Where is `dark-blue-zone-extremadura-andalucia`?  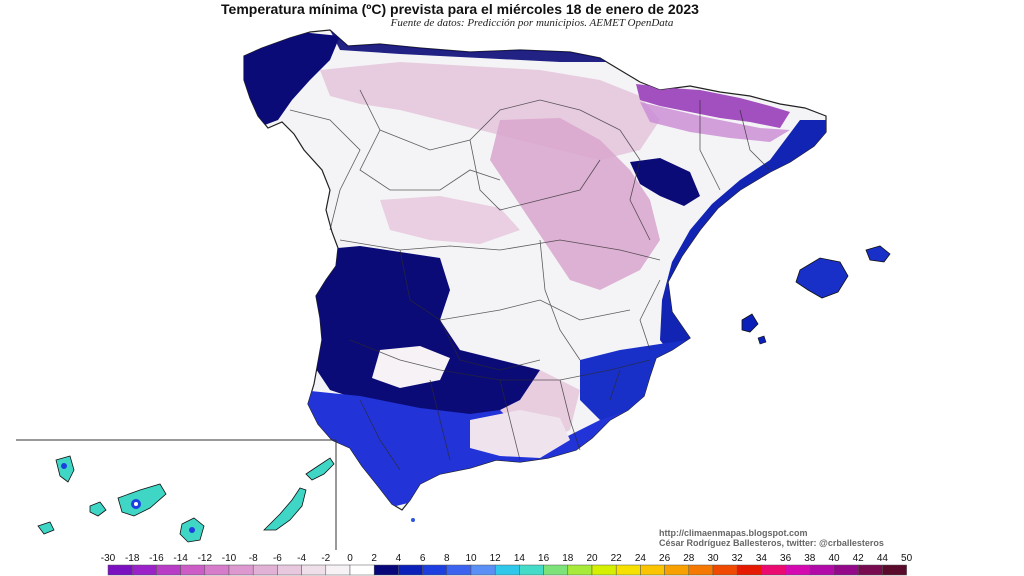
dark-blue-zone-extremadura-andalucia is located at coordinates (425, 333).